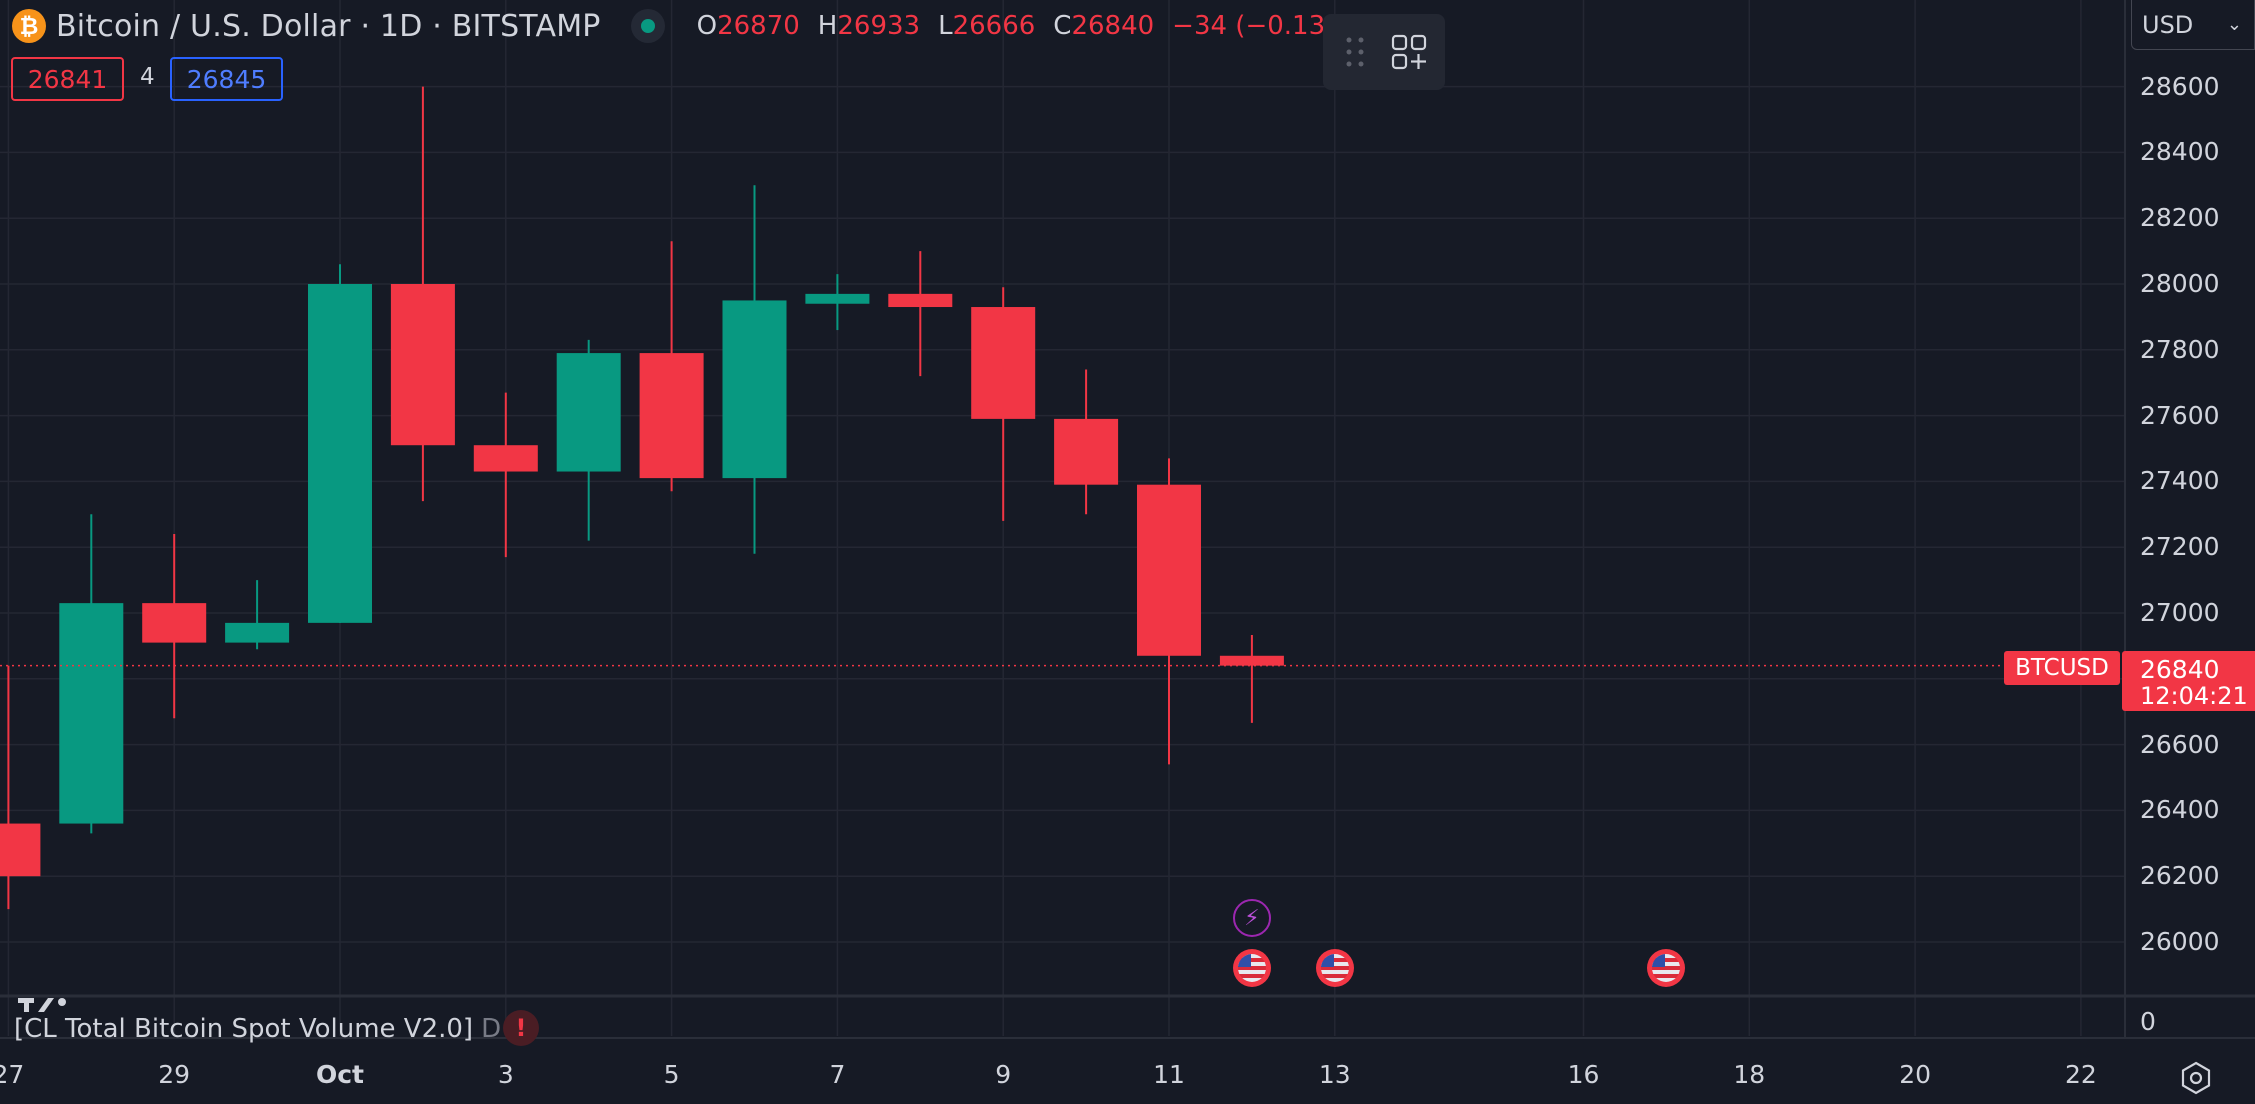 The image size is (2255, 1104). What do you see at coordinates (521, 1028) in the screenshot?
I see `indicator-error-icon: !` at bounding box center [521, 1028].